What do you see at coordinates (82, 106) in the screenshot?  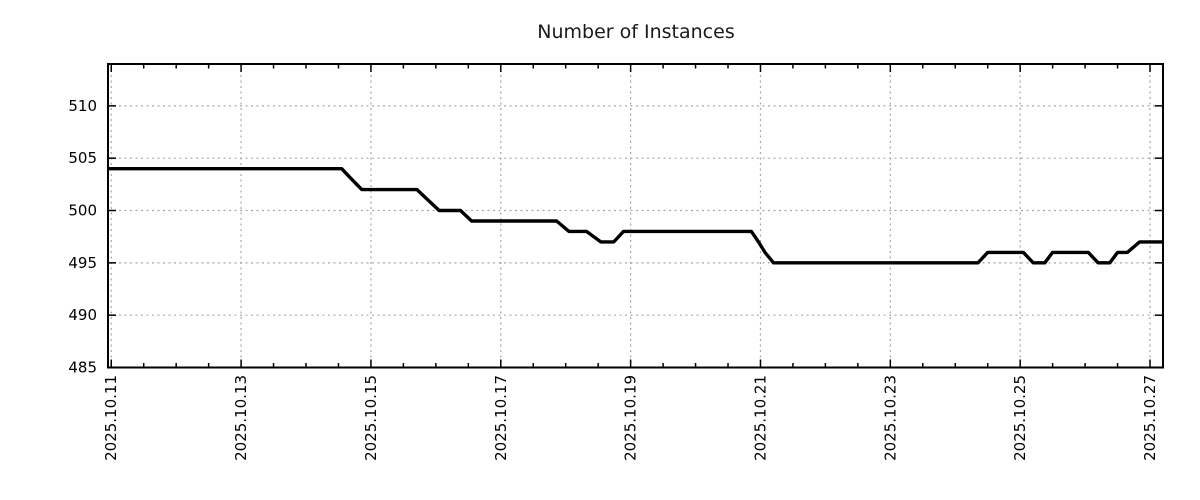 I see `y-tick-label: 510` at bounding box center [82, 106].